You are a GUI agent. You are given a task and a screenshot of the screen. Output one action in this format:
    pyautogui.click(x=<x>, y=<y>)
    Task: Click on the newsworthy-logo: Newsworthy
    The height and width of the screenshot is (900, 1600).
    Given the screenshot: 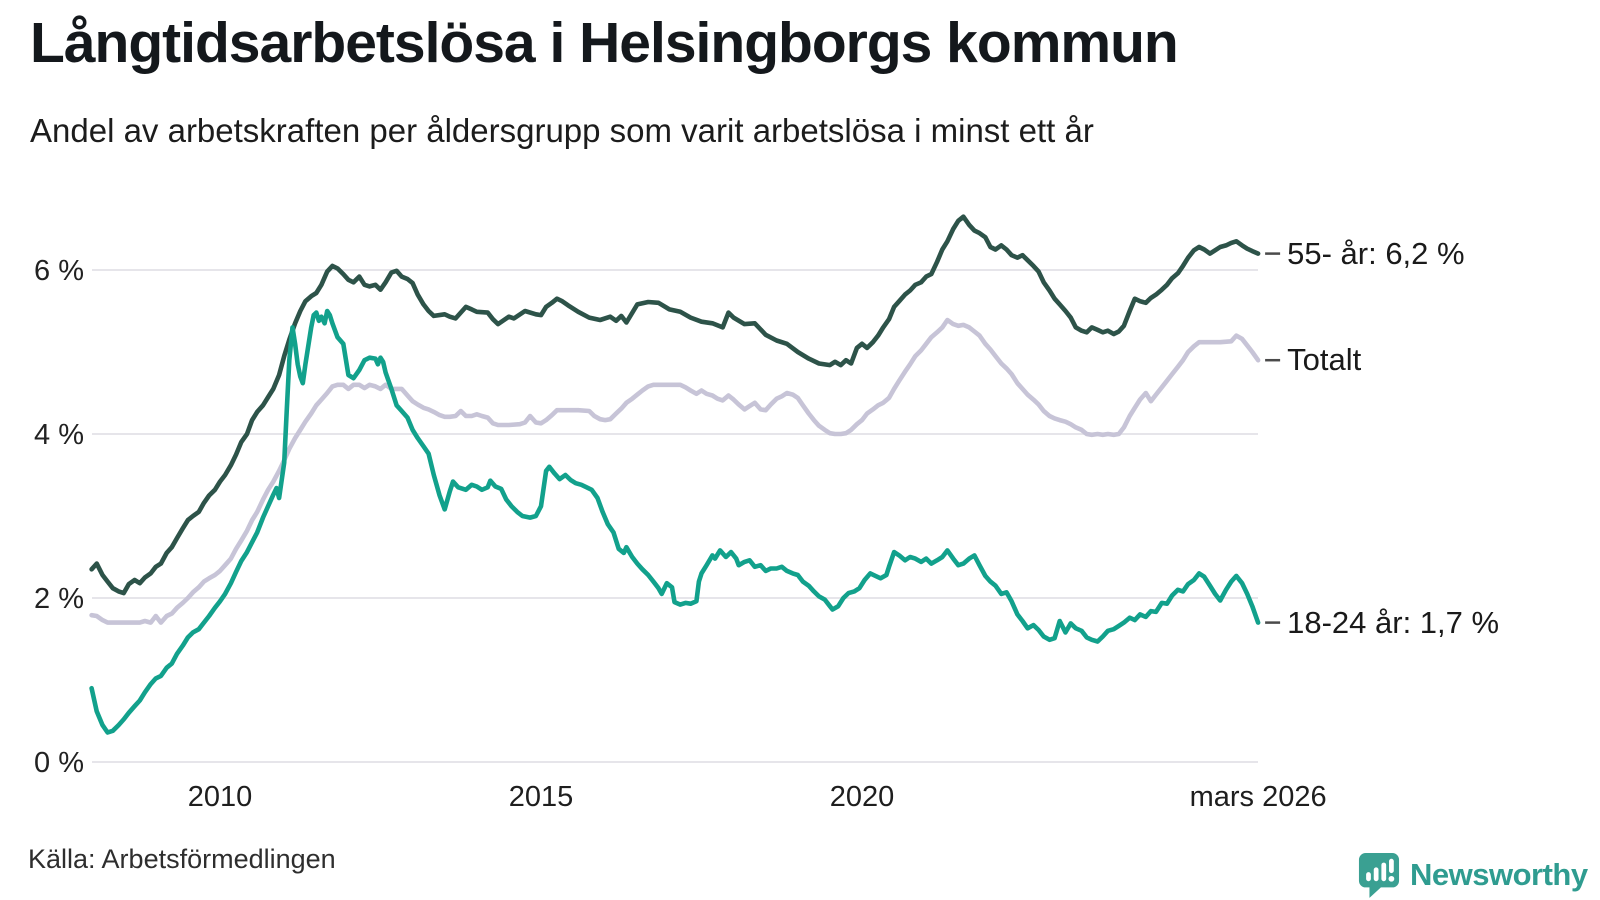 What is the action you would take?
    pyautogui.click(x=1473, y=875)
    